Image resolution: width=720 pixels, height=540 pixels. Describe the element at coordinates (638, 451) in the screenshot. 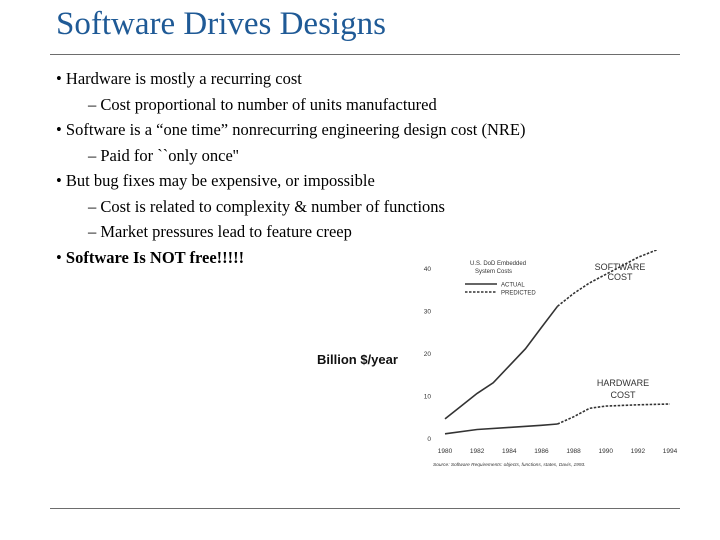

I see `x-tick-label: 1992` at that location.